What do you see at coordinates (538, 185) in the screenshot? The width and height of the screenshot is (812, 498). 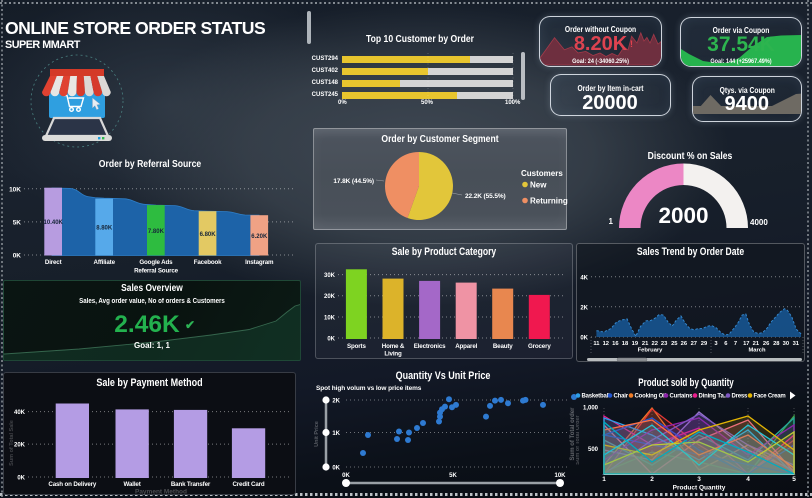 I see `svg-text: New` at bounding box center [538, 185].